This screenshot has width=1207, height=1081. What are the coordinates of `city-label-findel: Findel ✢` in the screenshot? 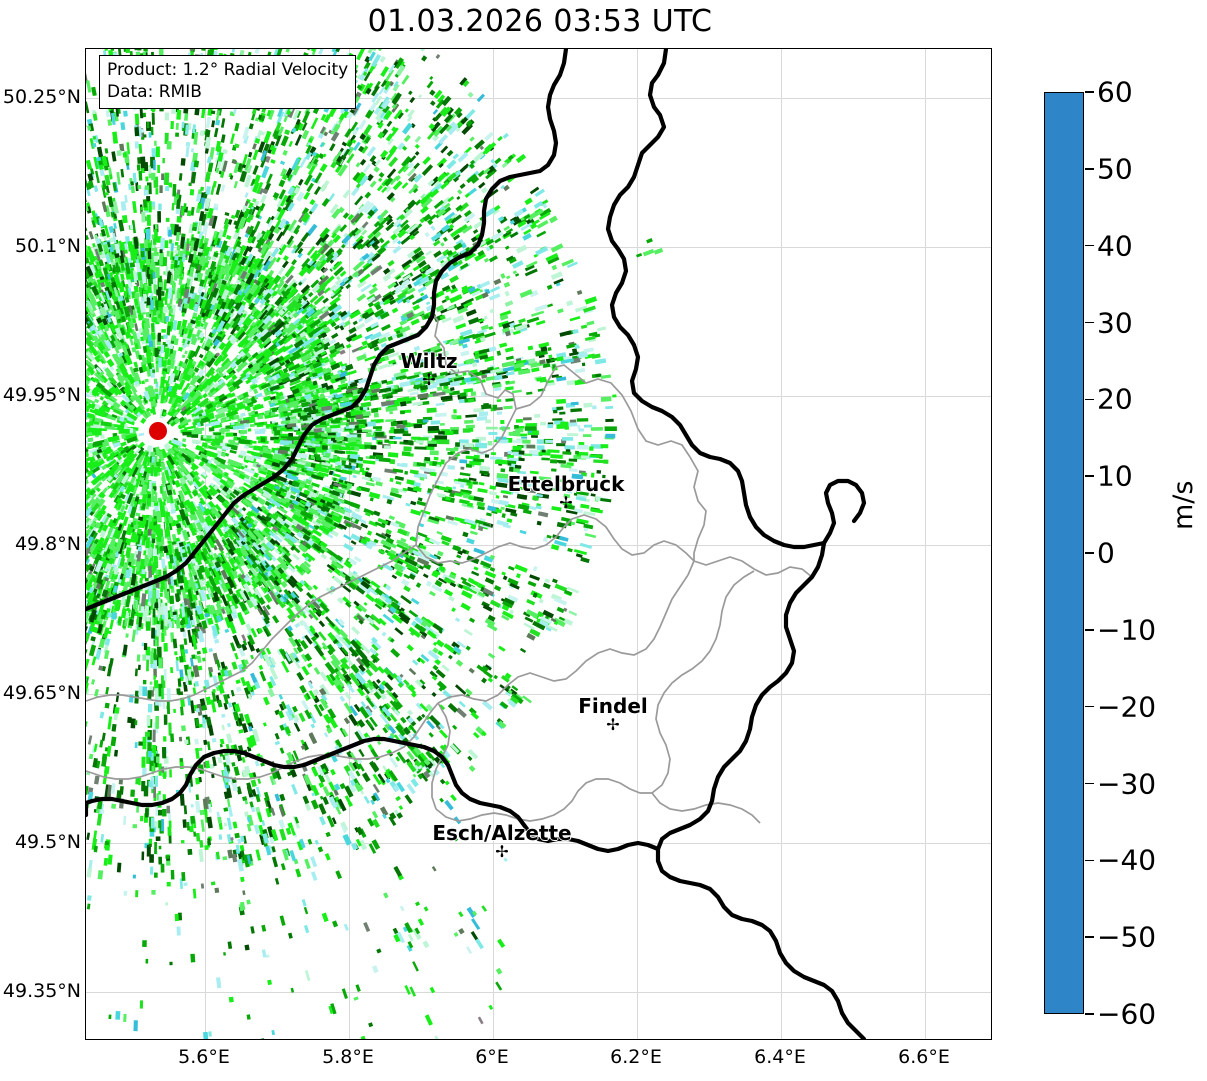 It's located at (613, 714).